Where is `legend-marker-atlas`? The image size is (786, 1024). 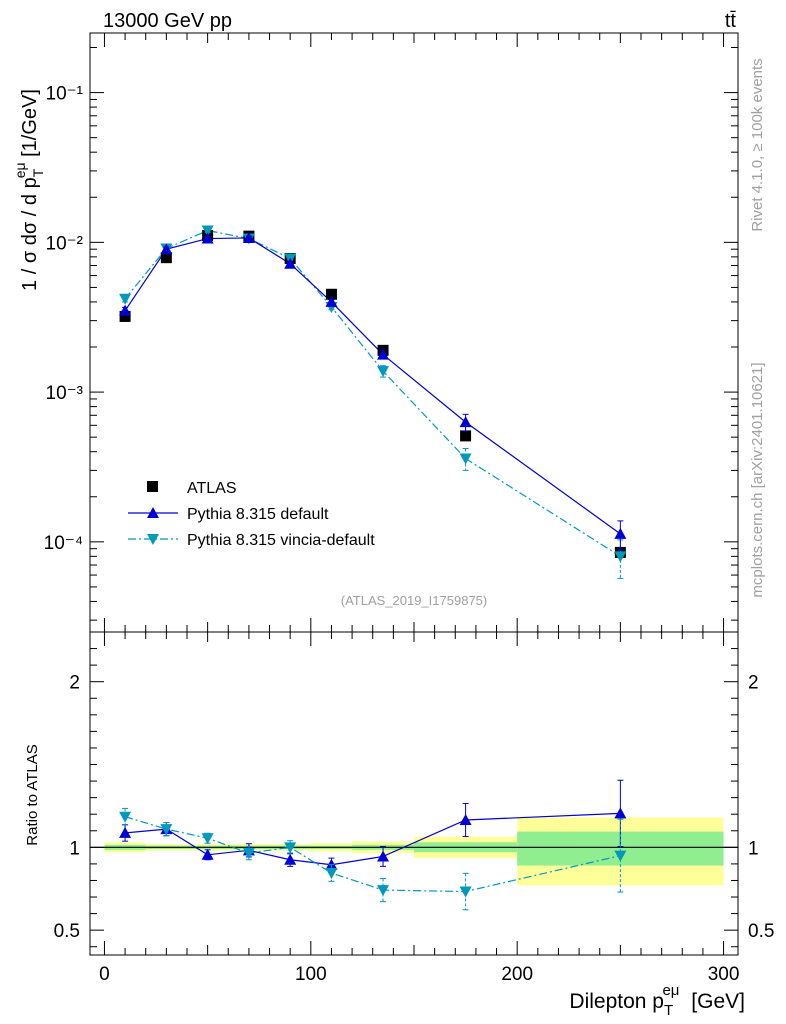 legend-marker-atlas is located at coordinates (152, 486).